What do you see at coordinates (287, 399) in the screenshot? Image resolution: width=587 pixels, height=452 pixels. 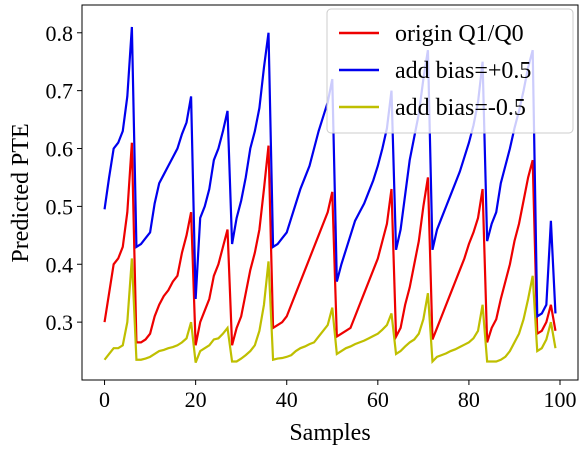 I see `x-tick-label: 40` at bounding box center [287, 399].